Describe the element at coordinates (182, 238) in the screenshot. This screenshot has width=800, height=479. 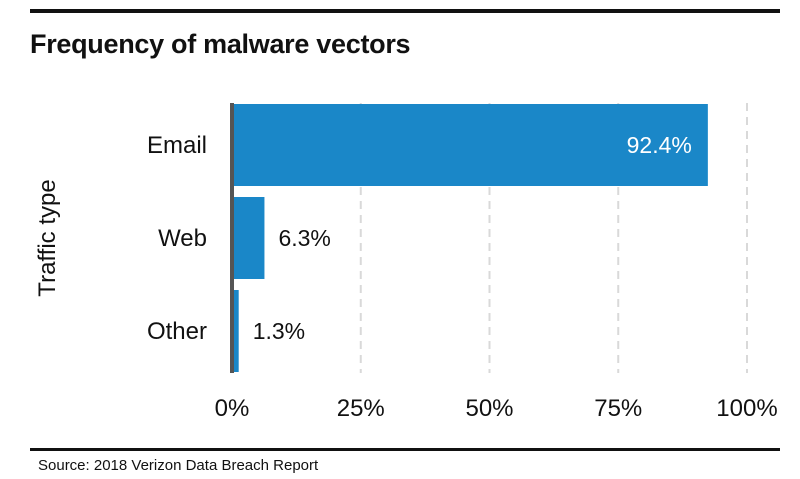
I see `category-label-web: Web` at that location.